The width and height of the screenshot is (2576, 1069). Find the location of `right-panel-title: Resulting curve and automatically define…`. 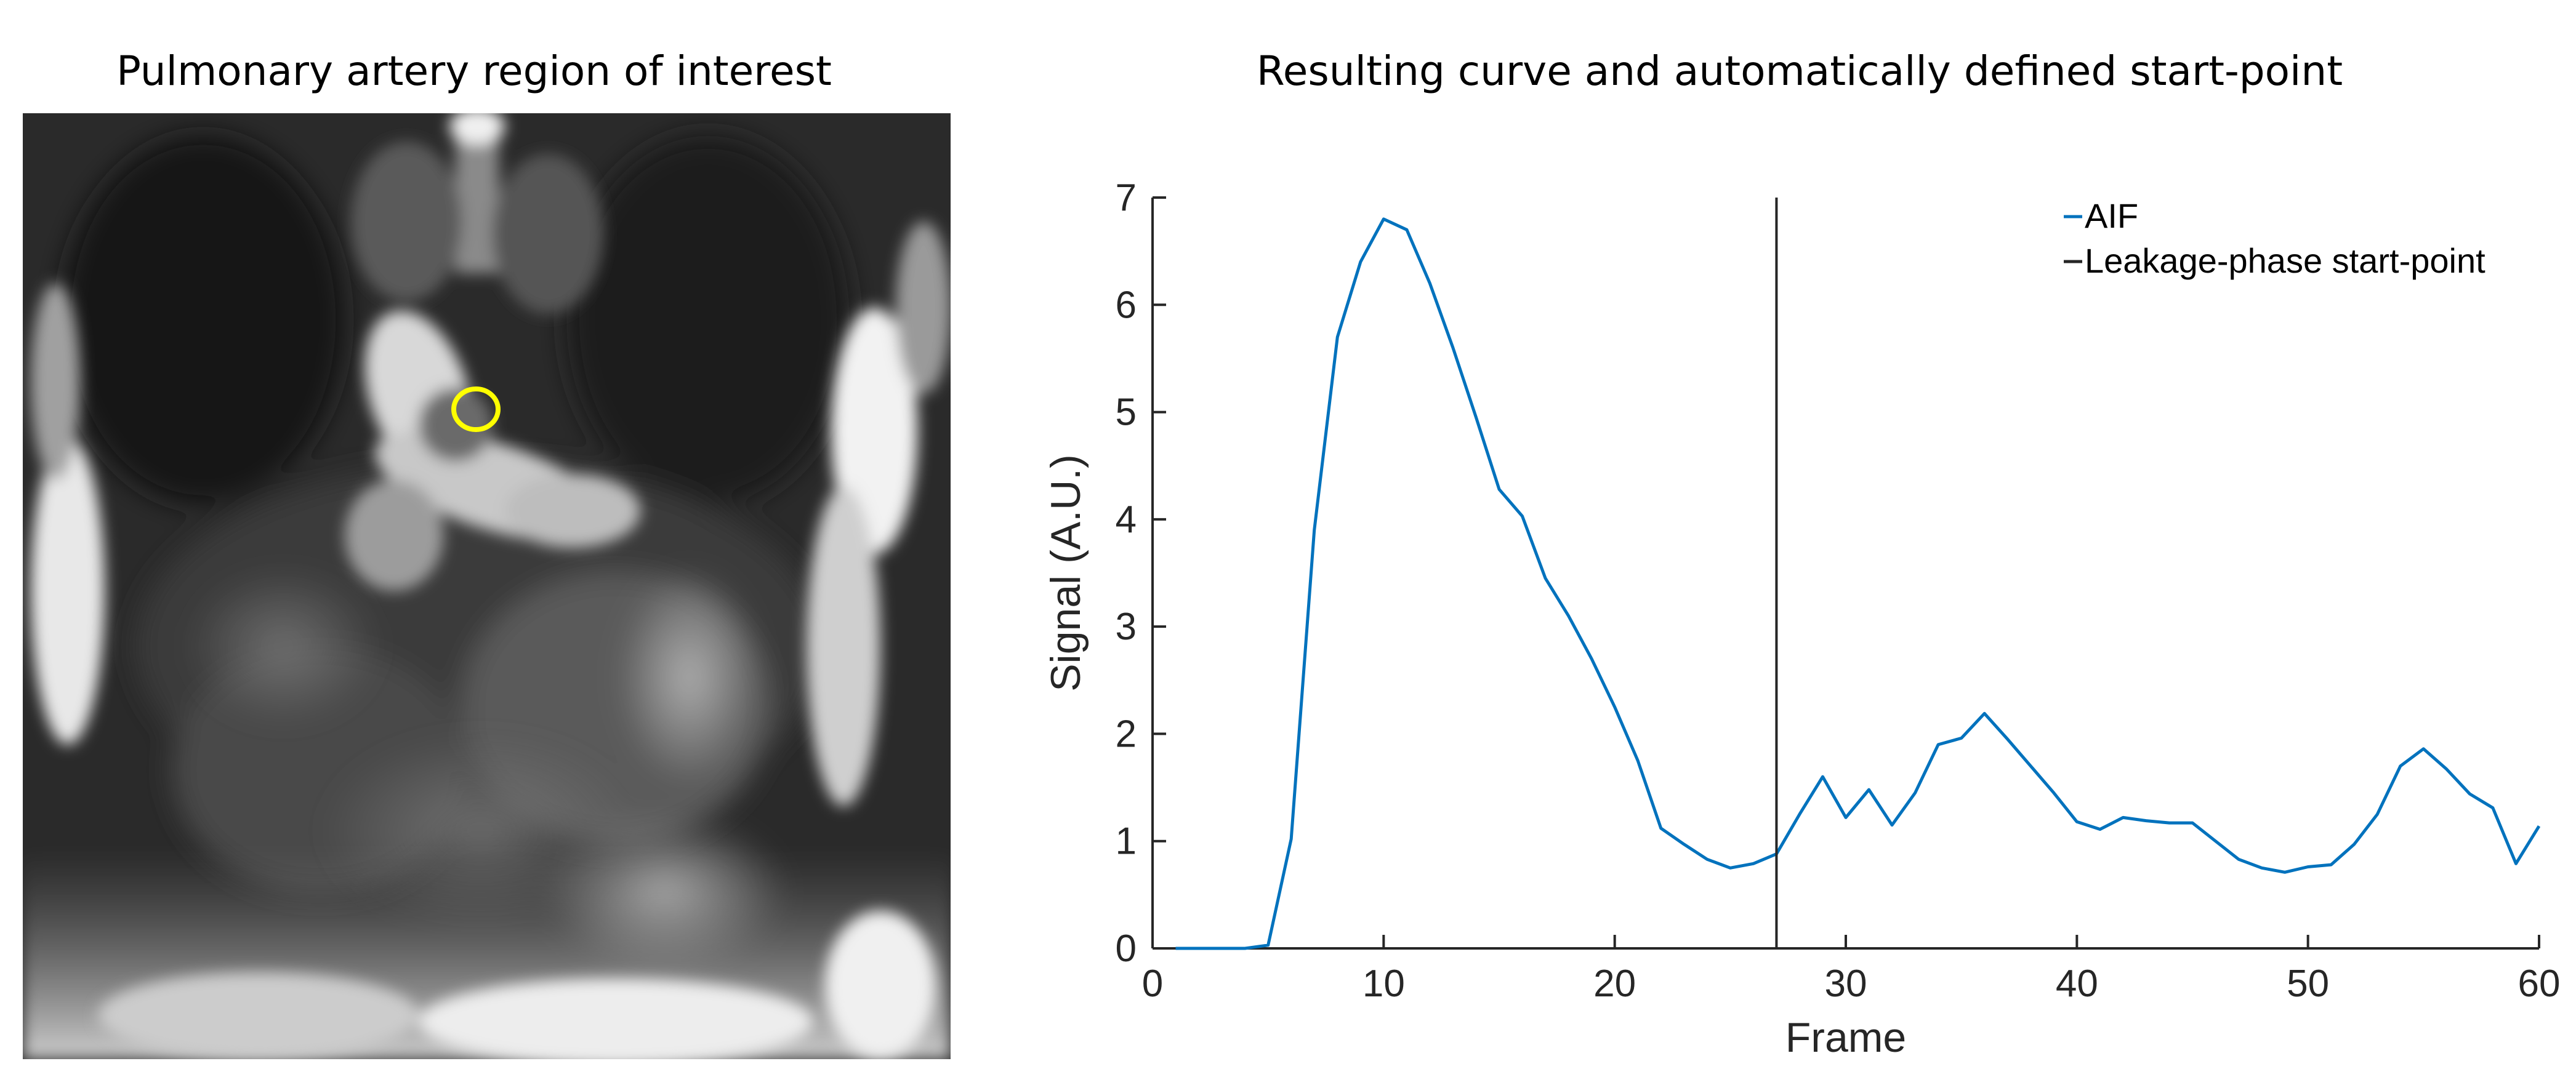

right-panel-title: Resulting curve and automatically define… is located at coordinates (1800, 71).